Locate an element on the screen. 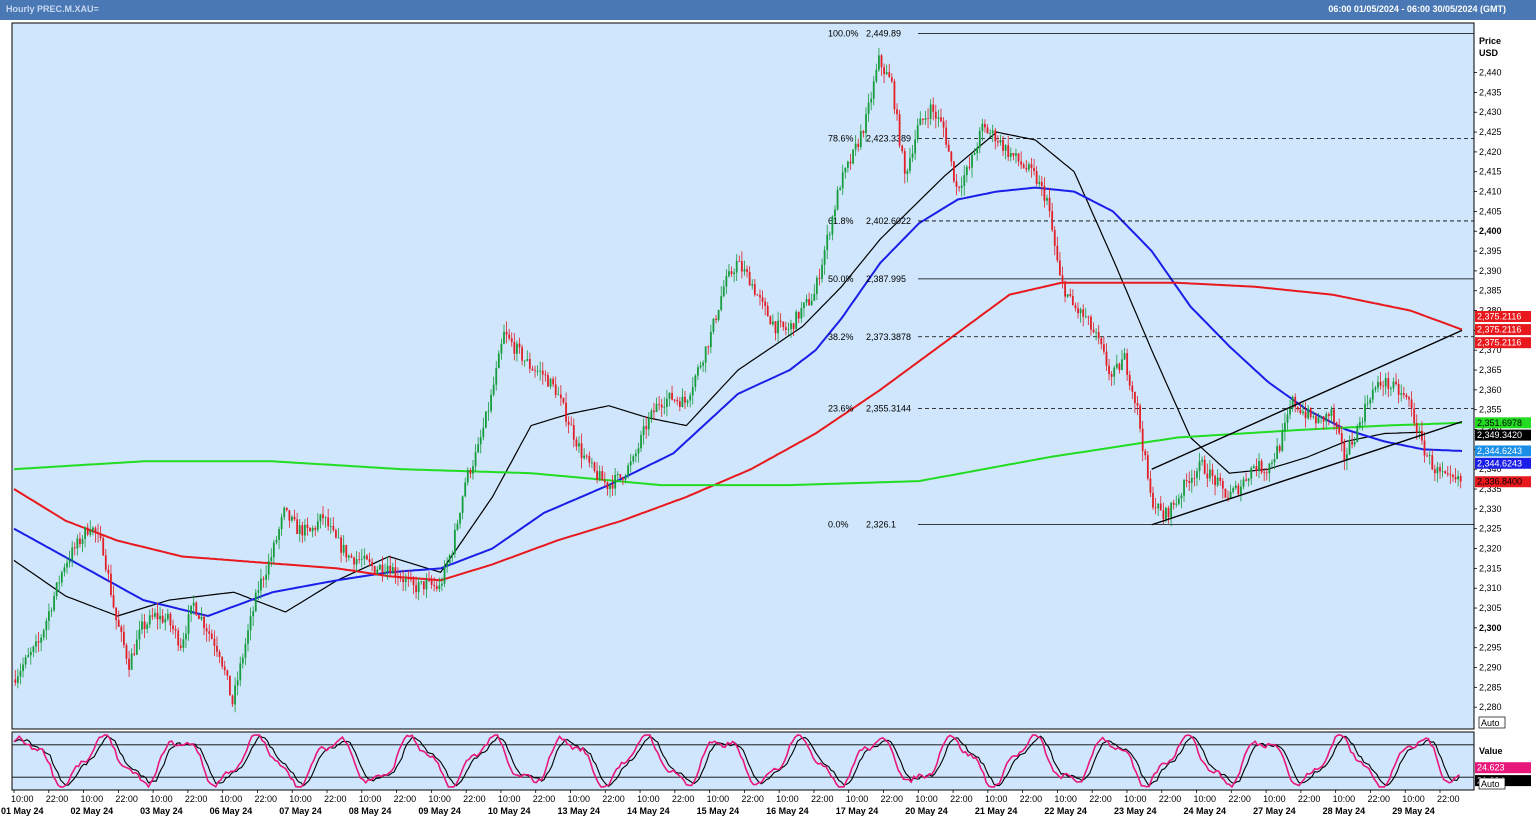  auto-scale-button is located at coordinates (1492, 722).